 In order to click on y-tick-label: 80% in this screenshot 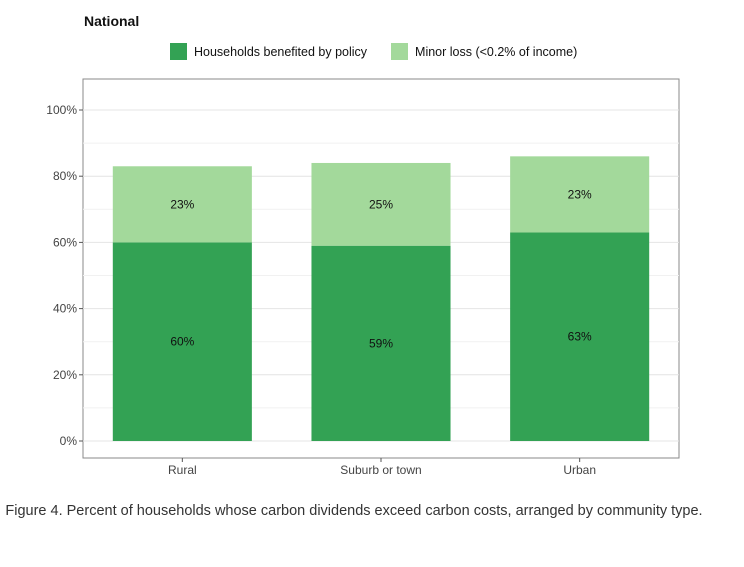, I will do `click(65, 176)`.